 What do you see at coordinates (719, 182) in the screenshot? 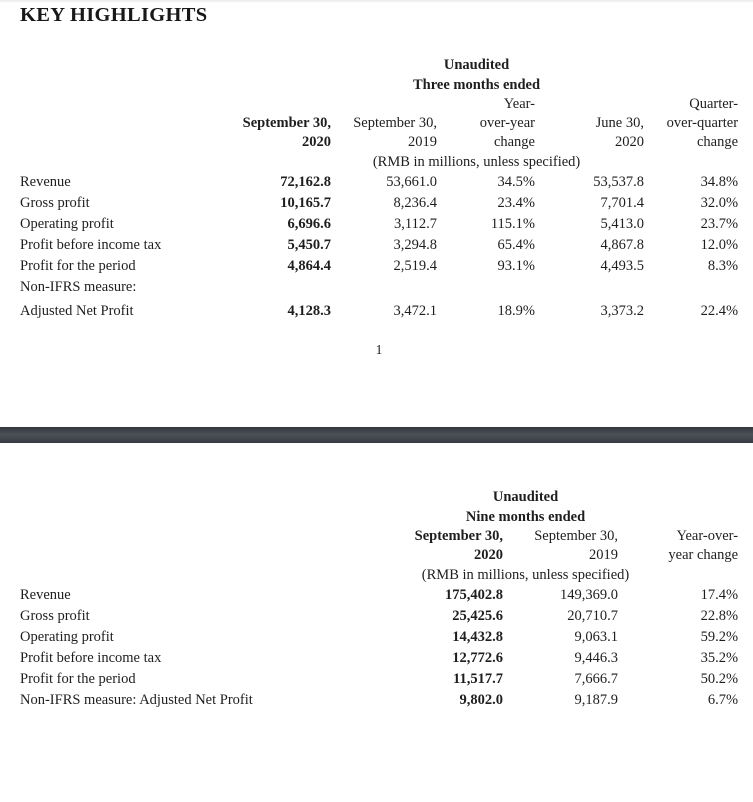
I see `cell-value: 34.8%` at bounding box center [719, 182].